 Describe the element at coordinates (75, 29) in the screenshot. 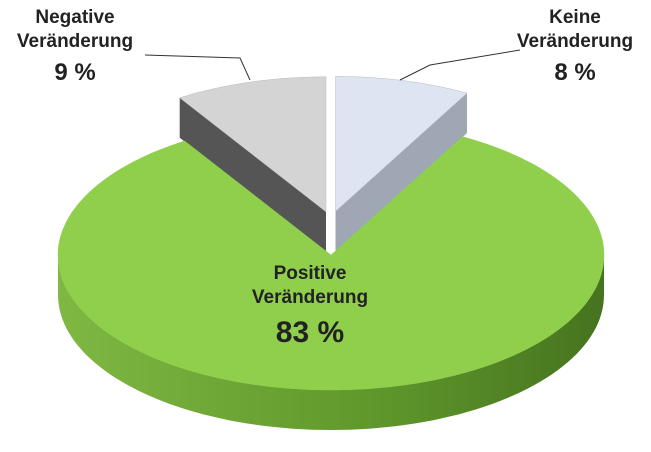

I see `category-label: Negative Veränderung` at that location.